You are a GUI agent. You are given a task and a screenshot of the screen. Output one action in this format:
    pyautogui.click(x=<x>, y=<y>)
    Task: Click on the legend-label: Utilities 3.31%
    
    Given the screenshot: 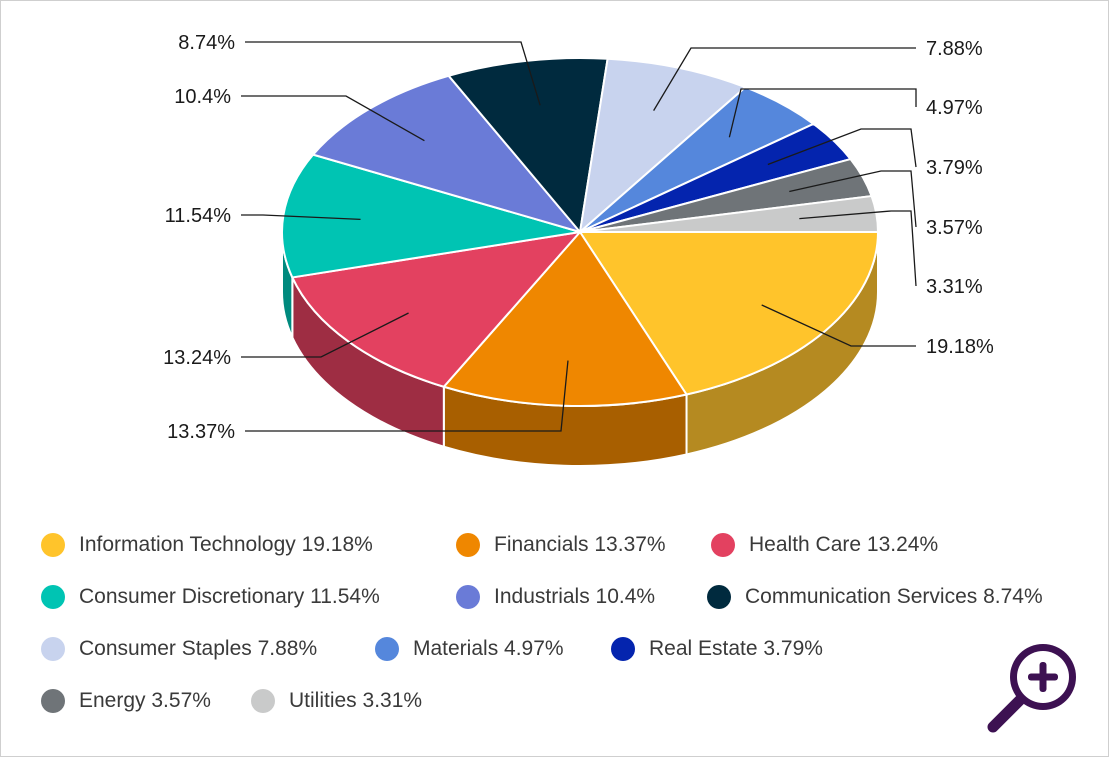 What is the action you would take?
    pyautogui.click(x=356, y=700)
    